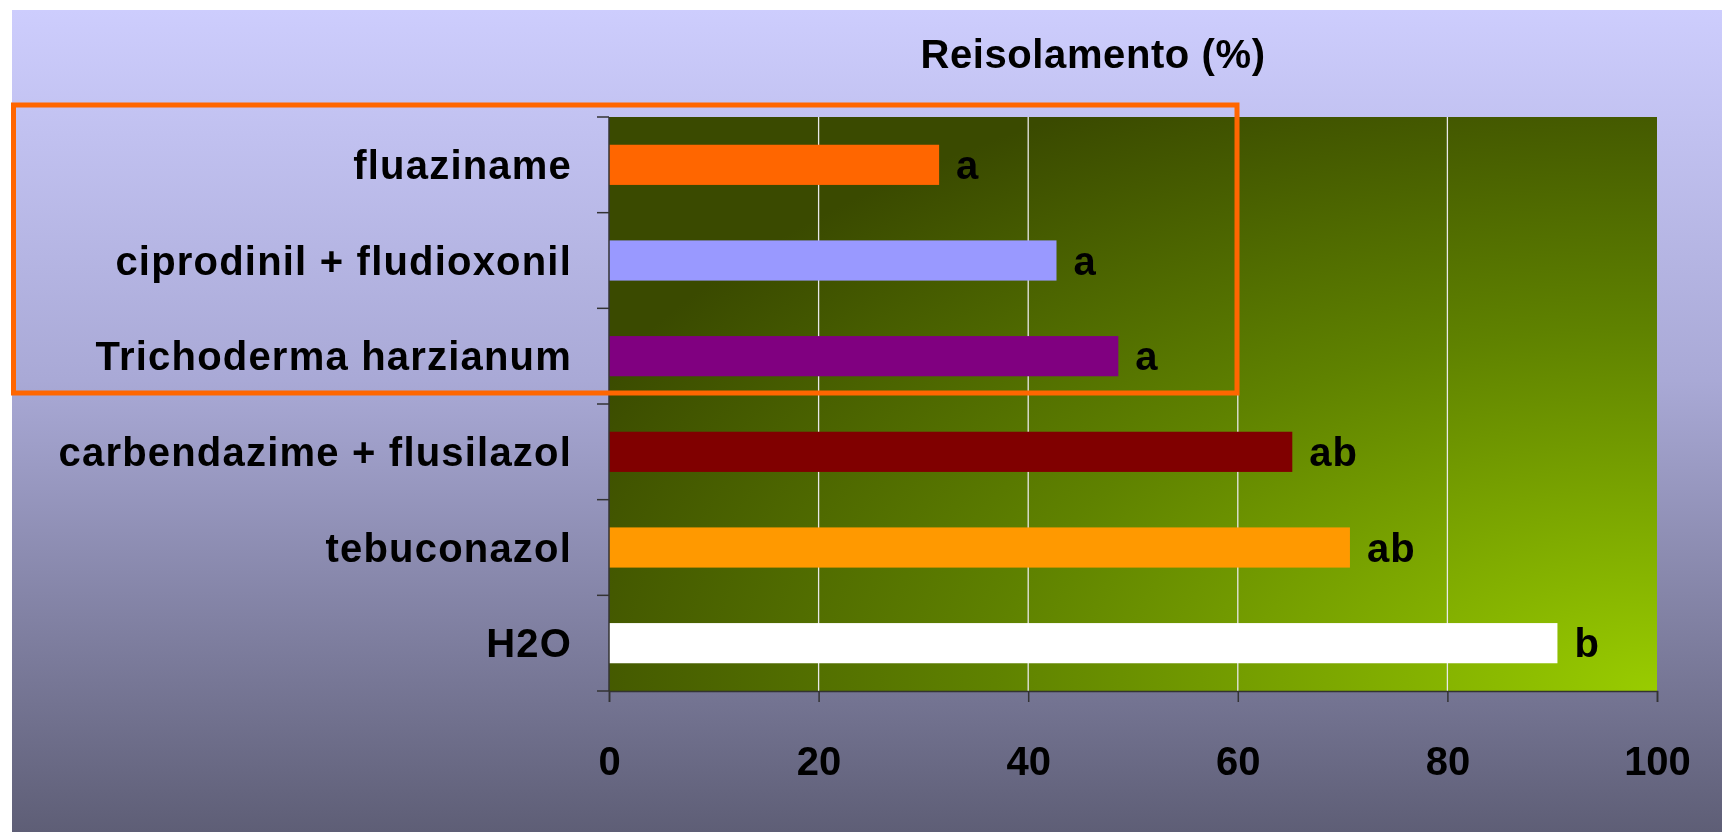  What do you see at coordinates (333, 356) in the screenshot?
I see `y-tick-label: Trichoderma harzianum` at bounding box center [333, 356].